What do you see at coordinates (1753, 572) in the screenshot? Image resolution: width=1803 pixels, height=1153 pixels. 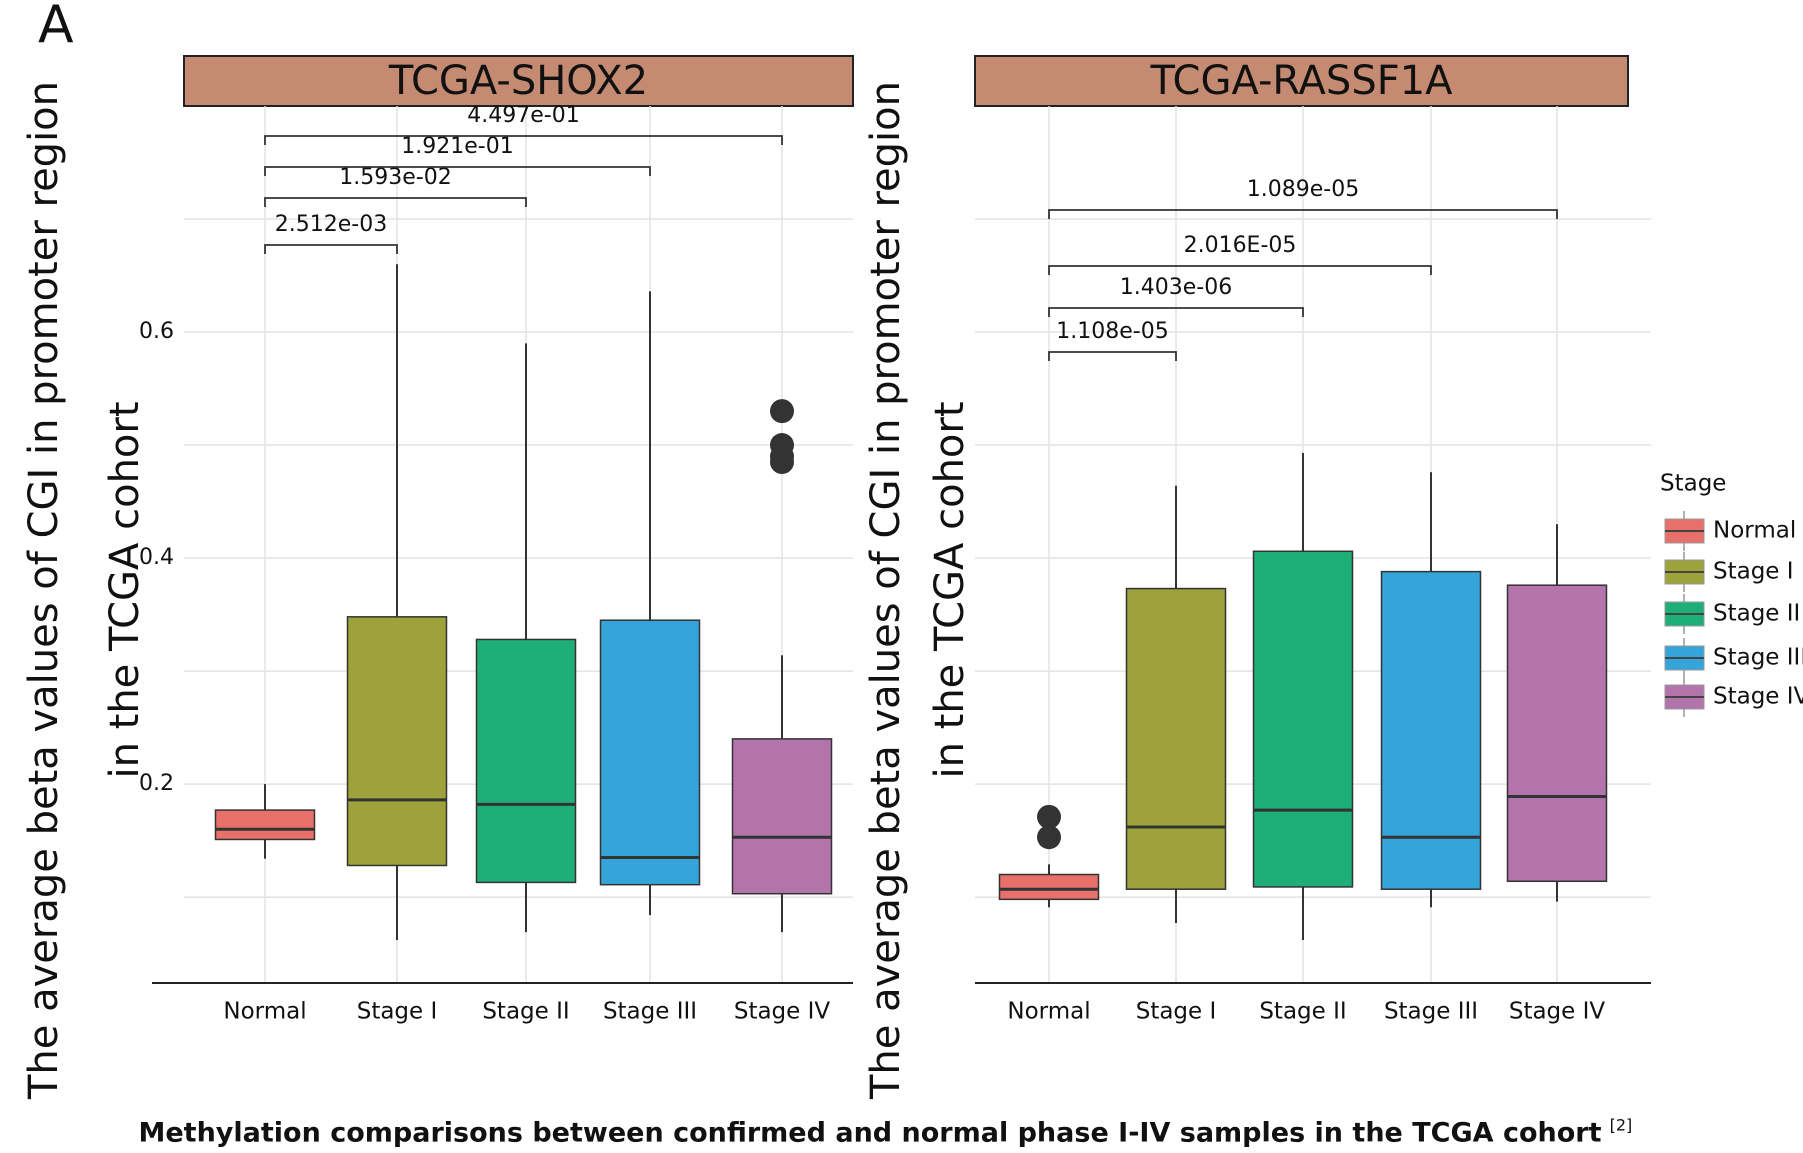 I see `legend-label: Stage I` at bounding box center [1753, 572].